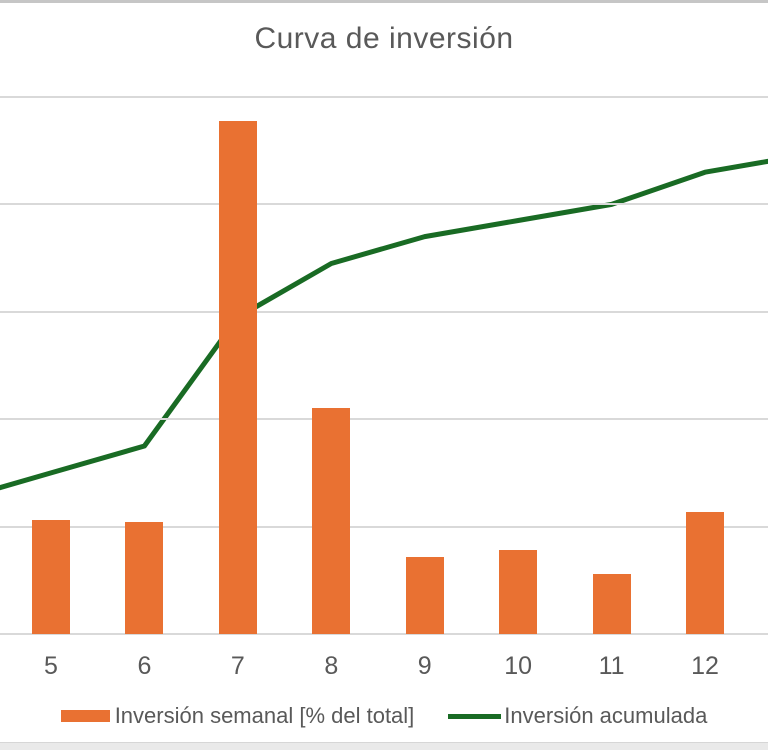 The image size is (768, 750). Describe the element at coordinates (51, 666) in the screenshot. I see `x-axis-label-5: 5` at that location.